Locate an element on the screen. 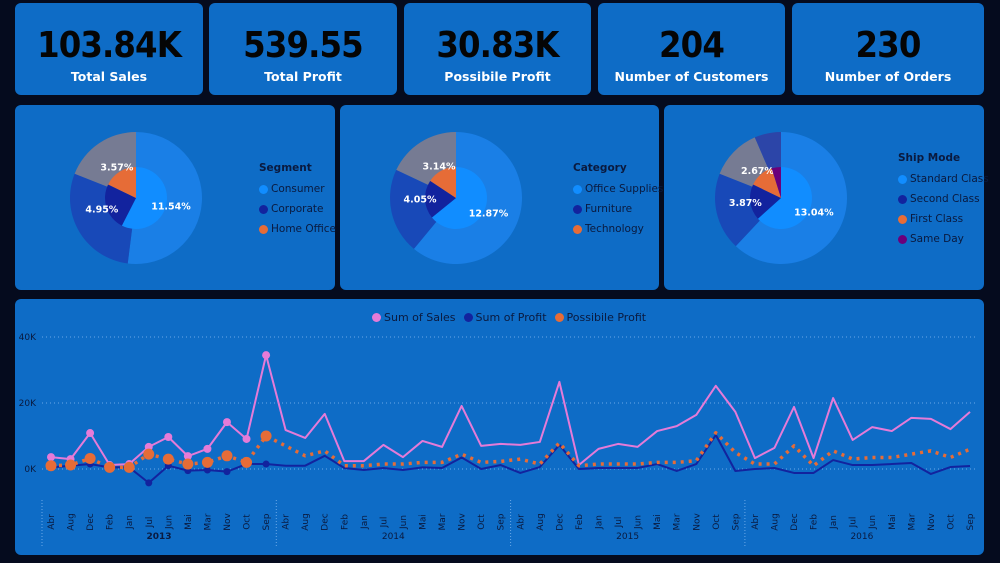 The image size is (1000, 563). legend-item-second-class: Second Class is located at coordinates (943, 199).